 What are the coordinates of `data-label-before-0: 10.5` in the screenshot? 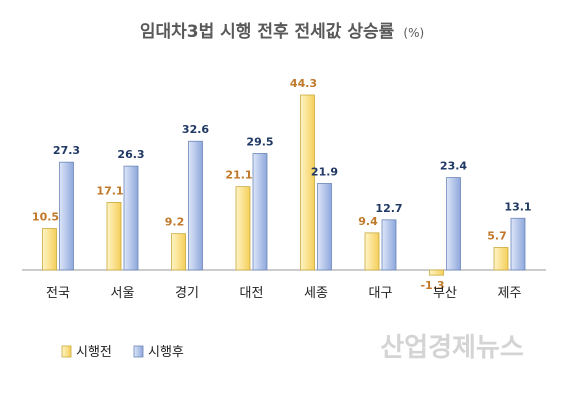 It's located at (45, 217).